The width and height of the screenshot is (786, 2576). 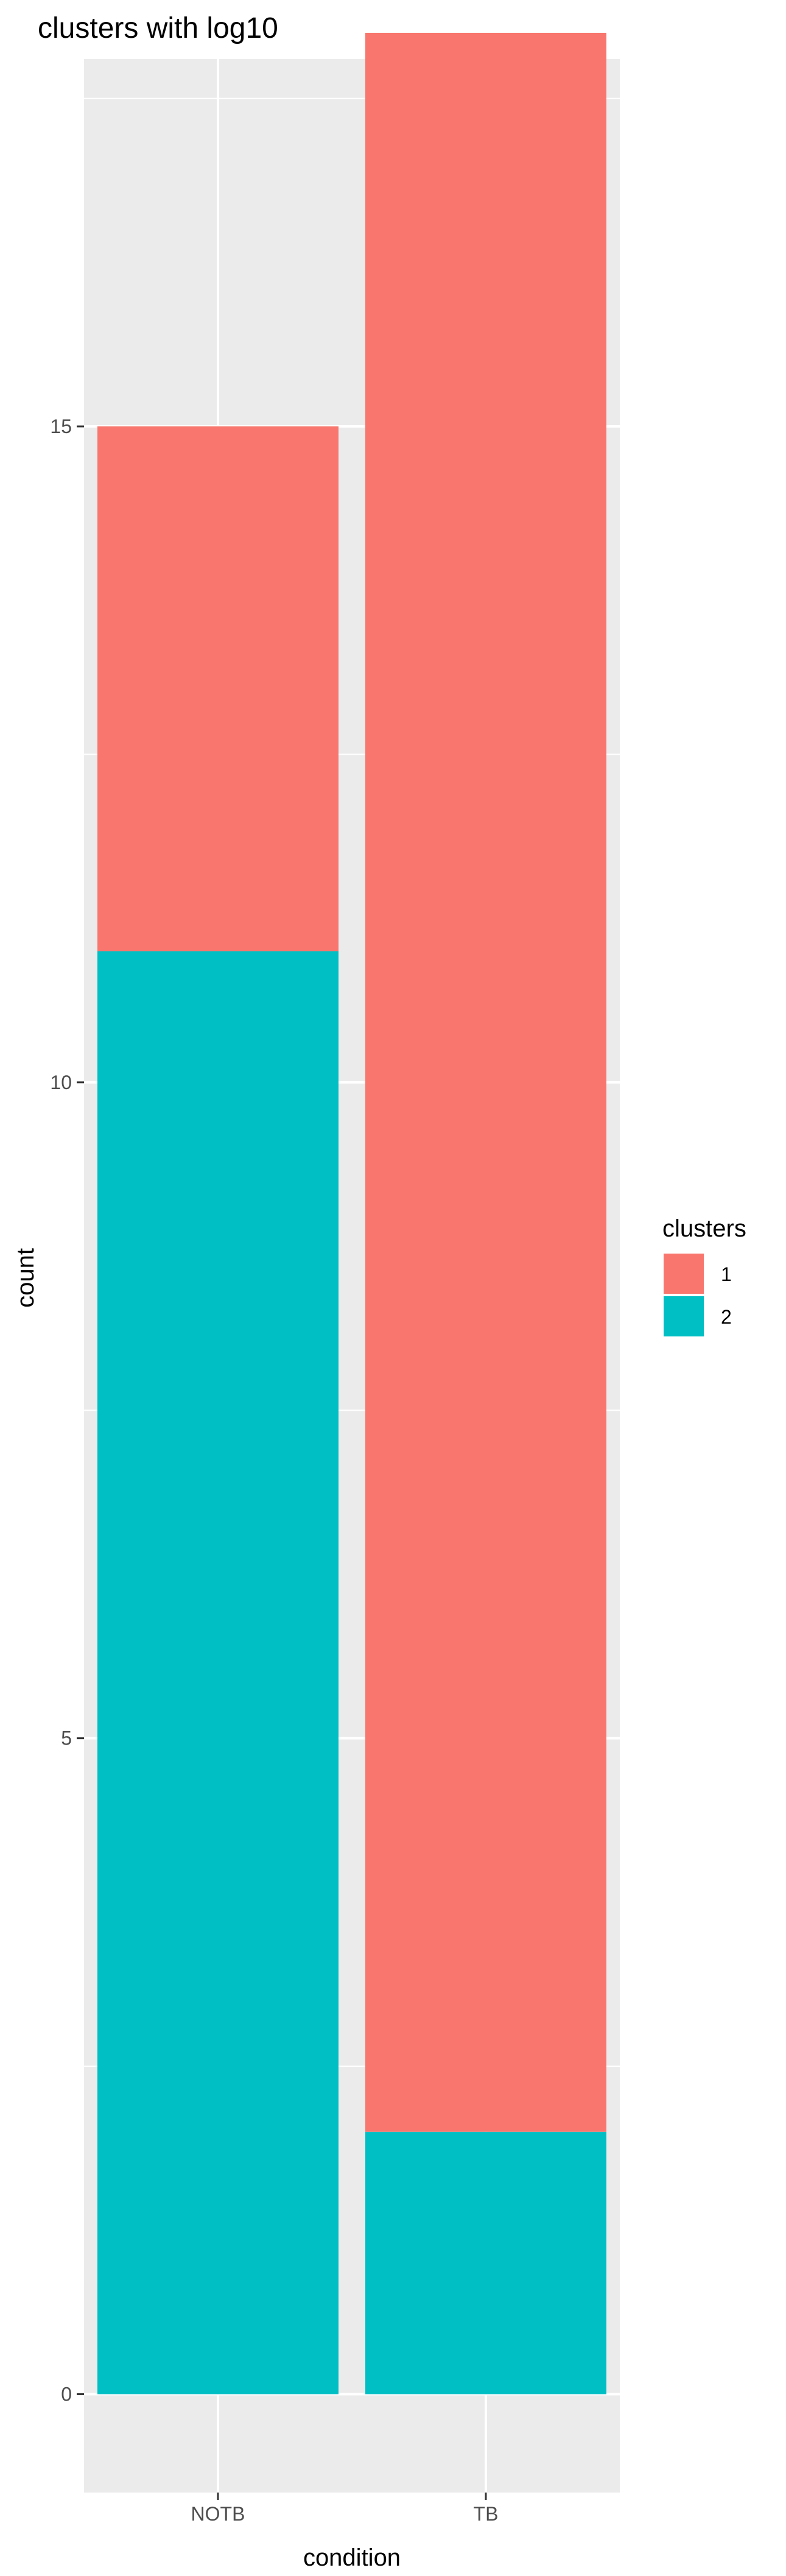 I want to click on legend-title: clusters, so click(x=704, y=1228).